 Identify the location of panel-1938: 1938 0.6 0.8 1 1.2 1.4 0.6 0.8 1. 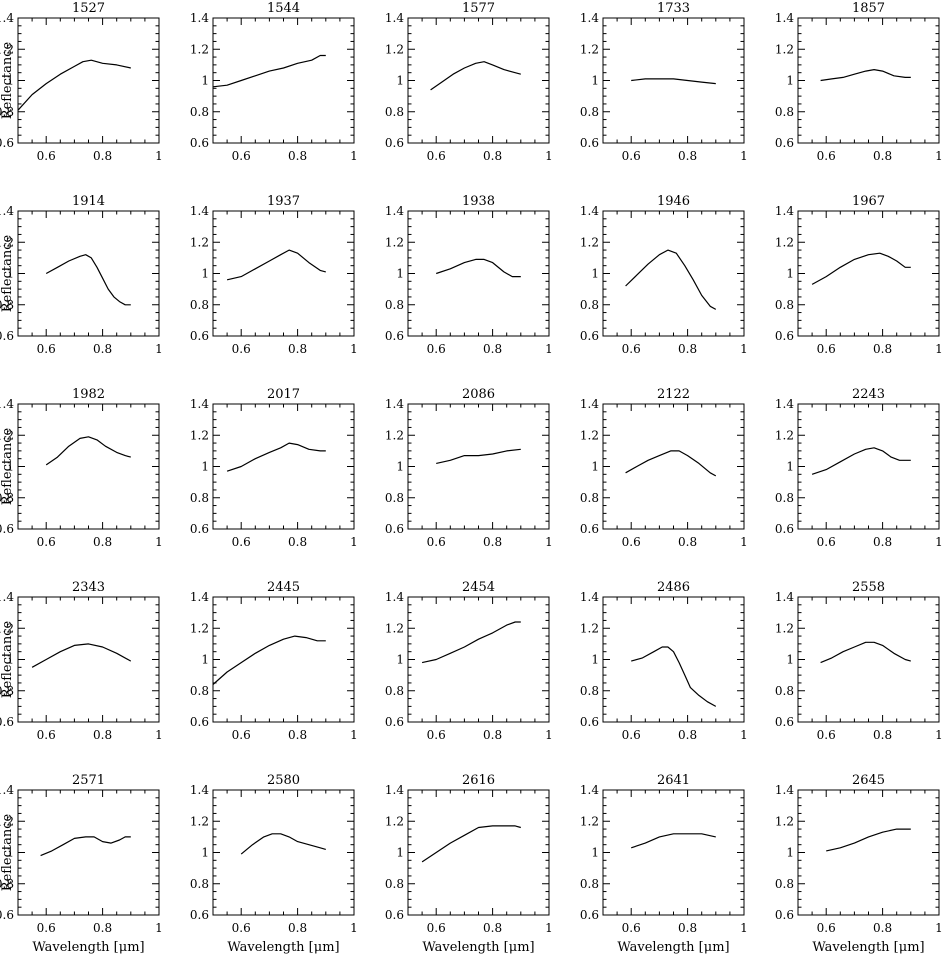
(469, 275).